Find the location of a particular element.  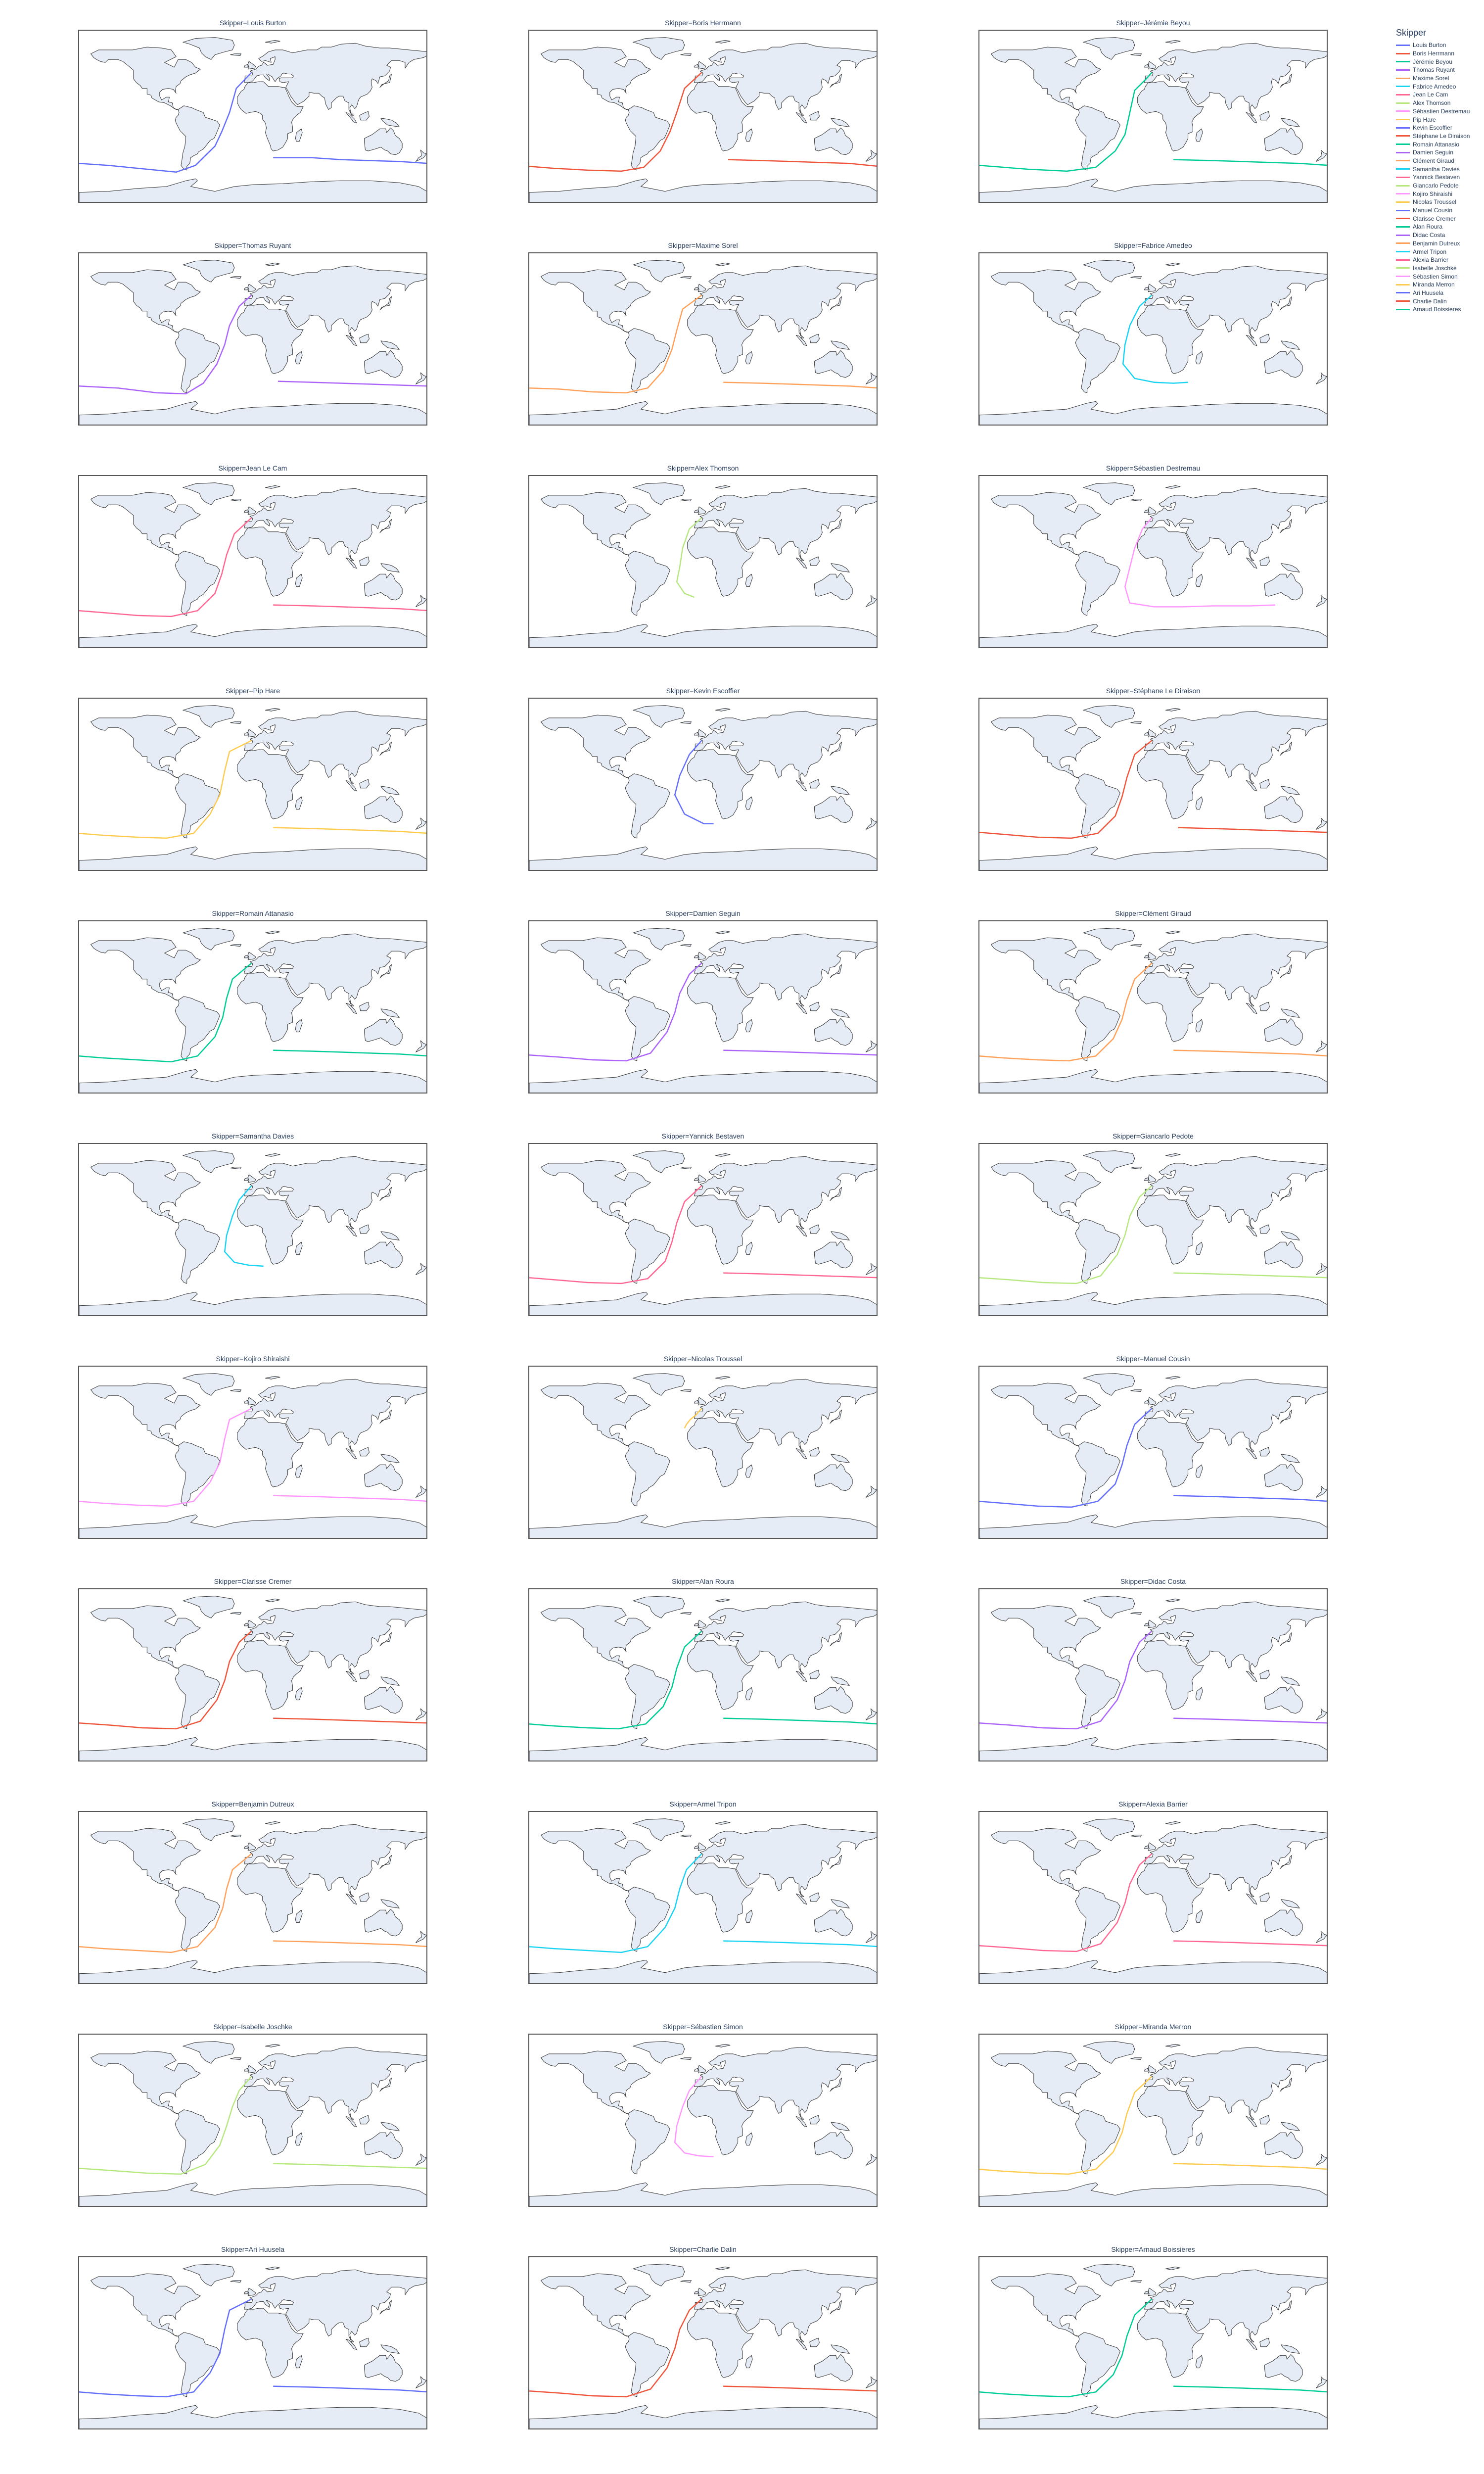

legend-item-sebastien-destremau: Sébastien Destremau is located at coordinates (1439, 112).